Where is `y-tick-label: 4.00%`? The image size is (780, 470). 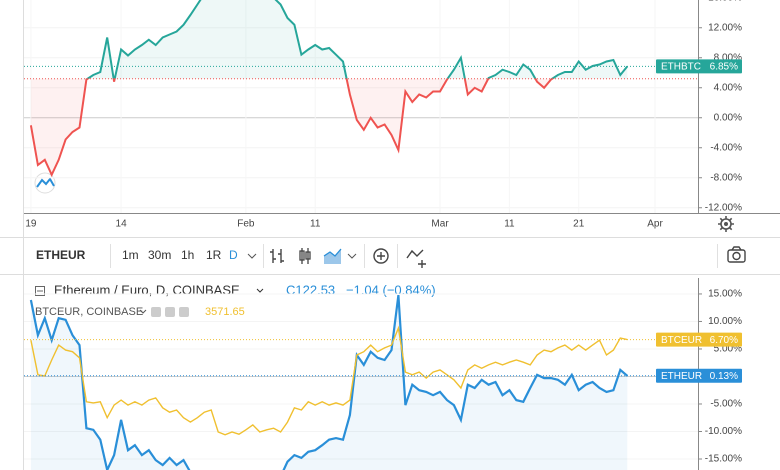 y-tick-label: 4.00% is located at coordinates (728, 87).